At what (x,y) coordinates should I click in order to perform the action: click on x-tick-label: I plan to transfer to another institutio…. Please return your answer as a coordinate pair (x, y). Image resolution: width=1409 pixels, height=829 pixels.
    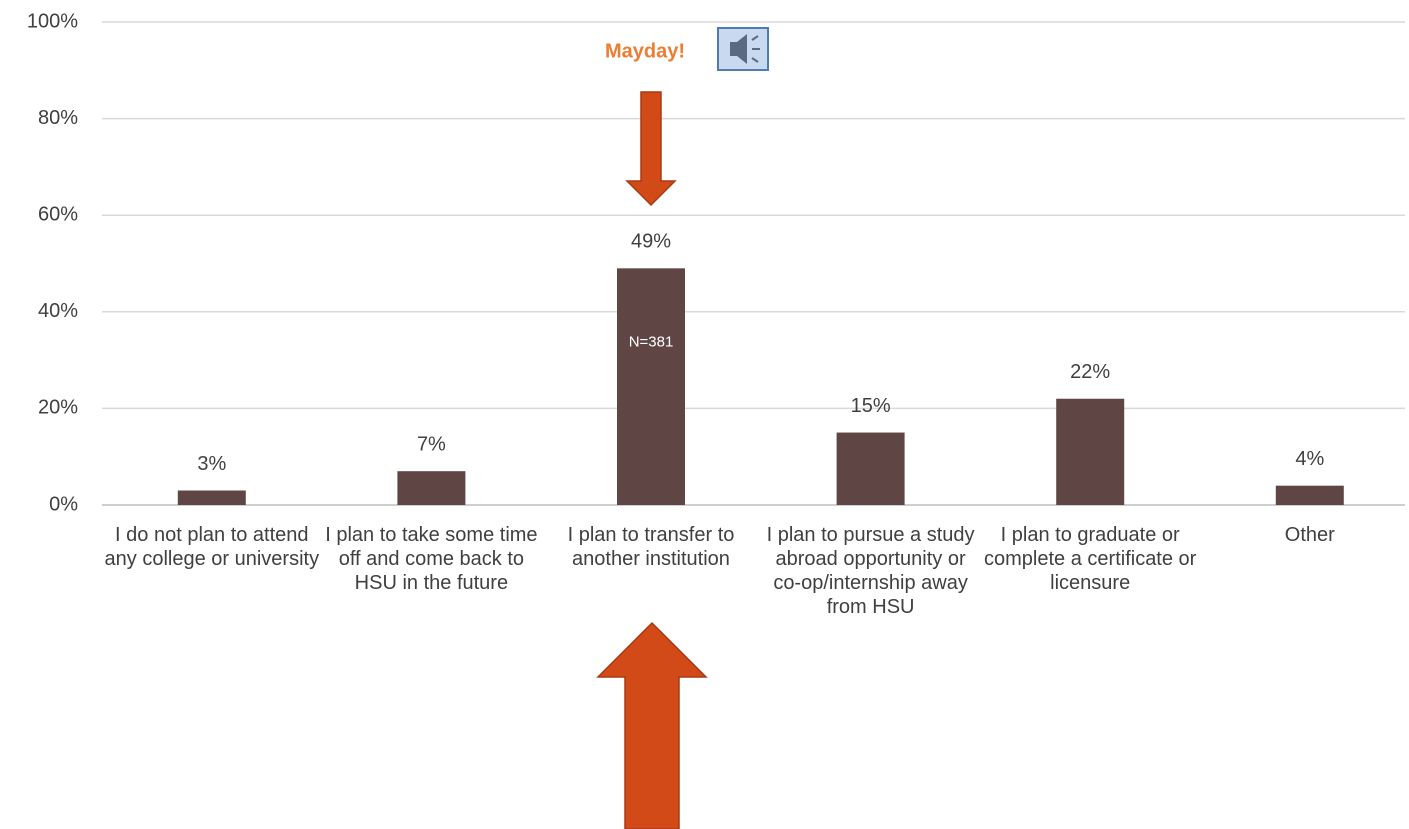
    Looking at the image, I should click on (651, 547).